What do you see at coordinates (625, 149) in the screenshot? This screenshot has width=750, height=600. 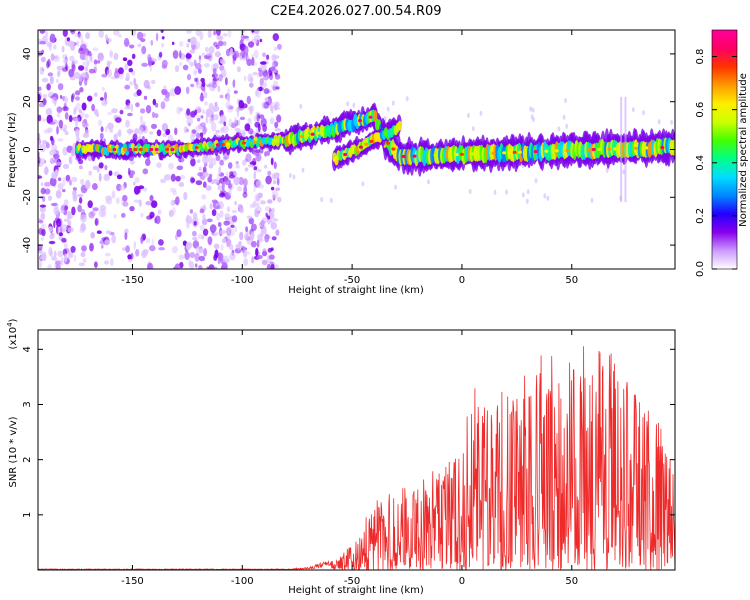 I see `spectrogram-stripe` at bounding box center [625, 149].